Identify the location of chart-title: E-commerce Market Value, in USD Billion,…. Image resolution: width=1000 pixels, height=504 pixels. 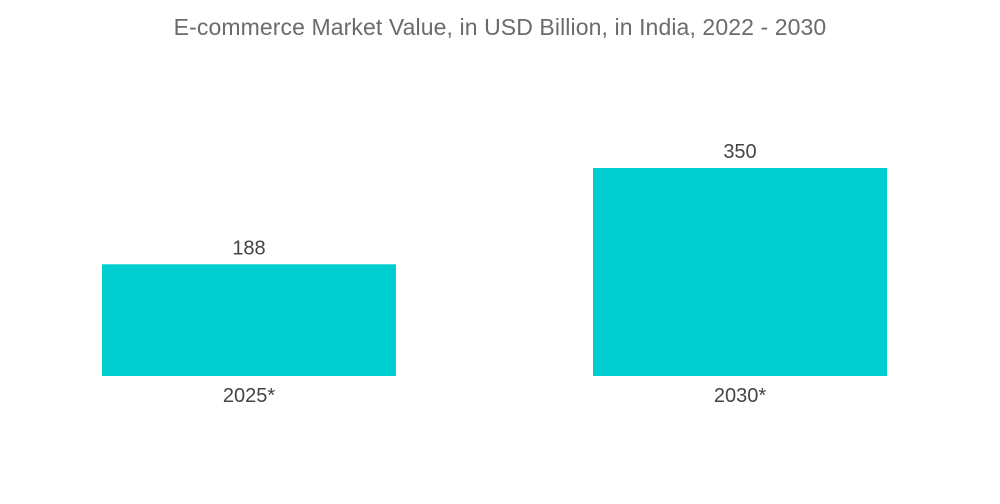
(500, 27).